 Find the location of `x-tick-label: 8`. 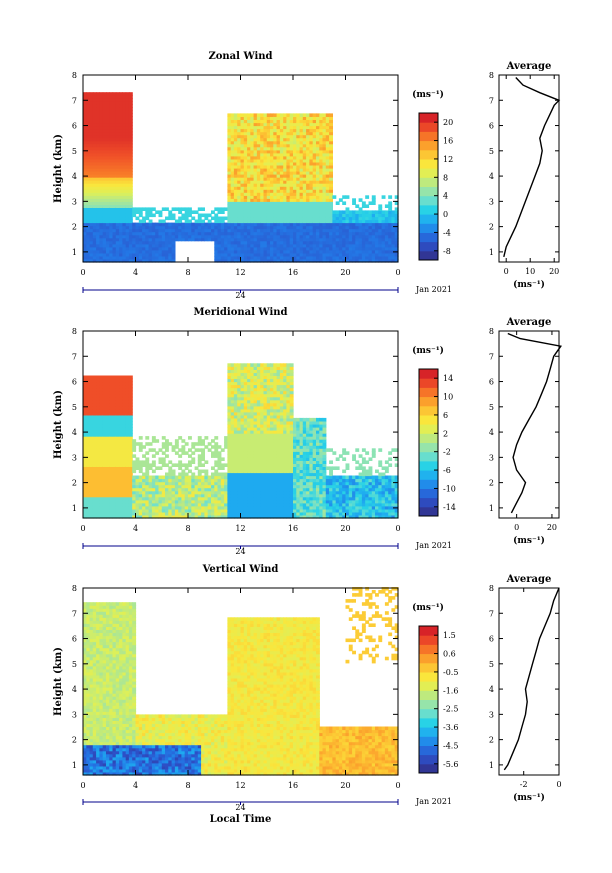

x-tick-label: 8 is located at coordinates (187, 272).